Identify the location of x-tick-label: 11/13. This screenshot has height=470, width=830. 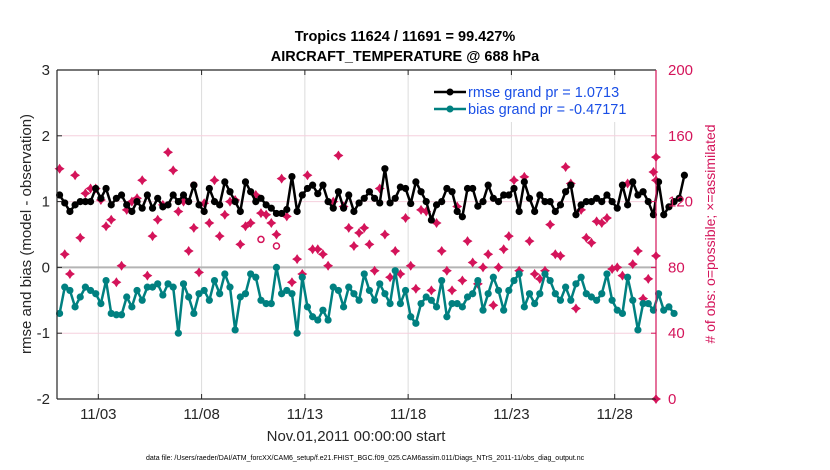
(305, 414).